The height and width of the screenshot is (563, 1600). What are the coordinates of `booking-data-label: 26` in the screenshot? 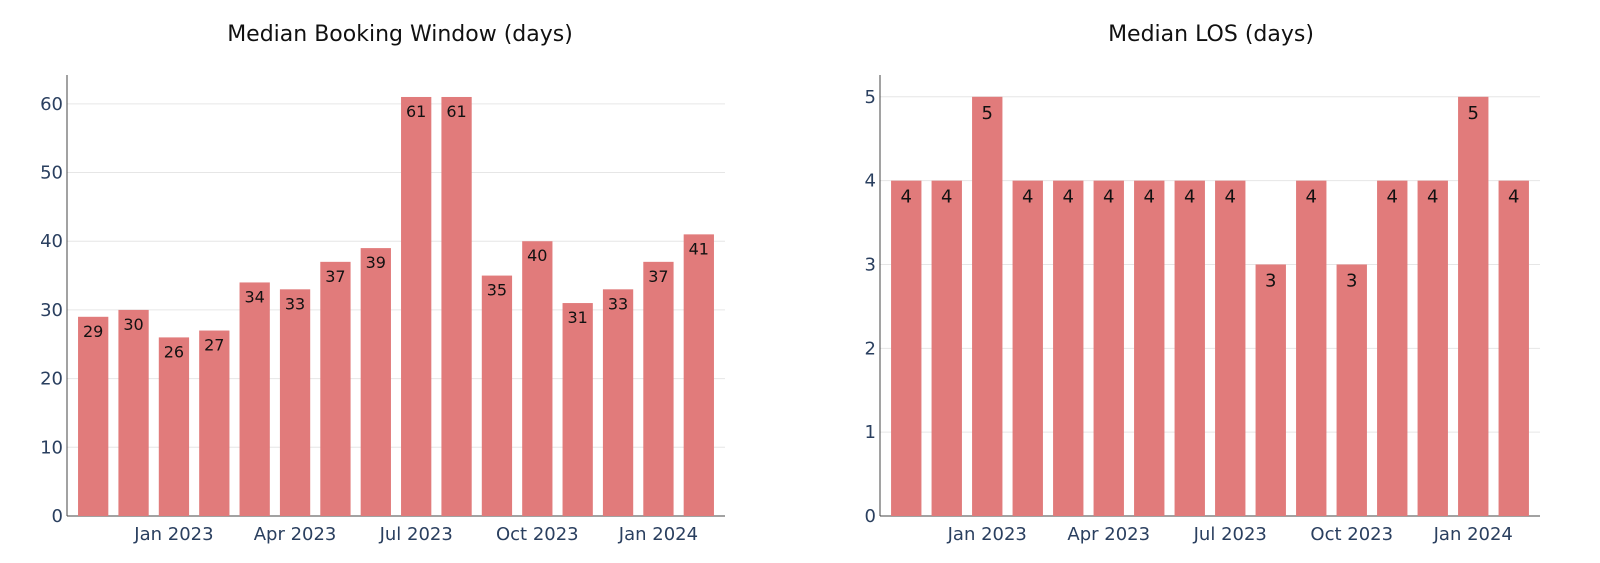 It's located at (174, 351).